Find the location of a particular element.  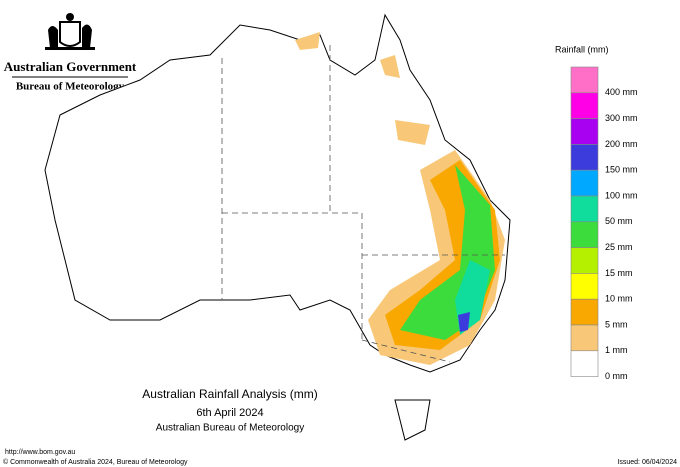

legend-label: 15 mm is located at coordinates (619, 273).